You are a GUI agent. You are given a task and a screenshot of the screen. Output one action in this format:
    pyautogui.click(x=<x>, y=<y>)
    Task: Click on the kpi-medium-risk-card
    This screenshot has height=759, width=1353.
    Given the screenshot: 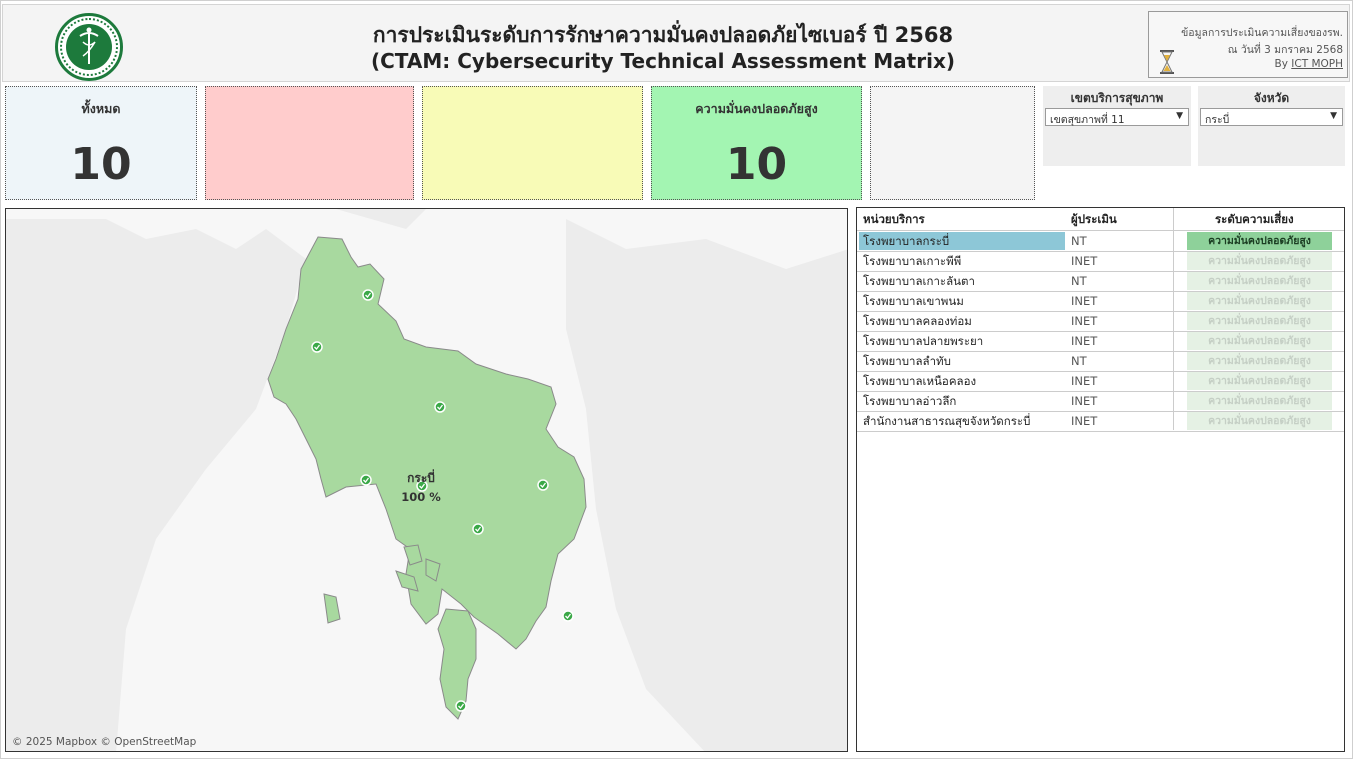 What is the action you would take?
    pyautogui.click(x=532, y=143)
    